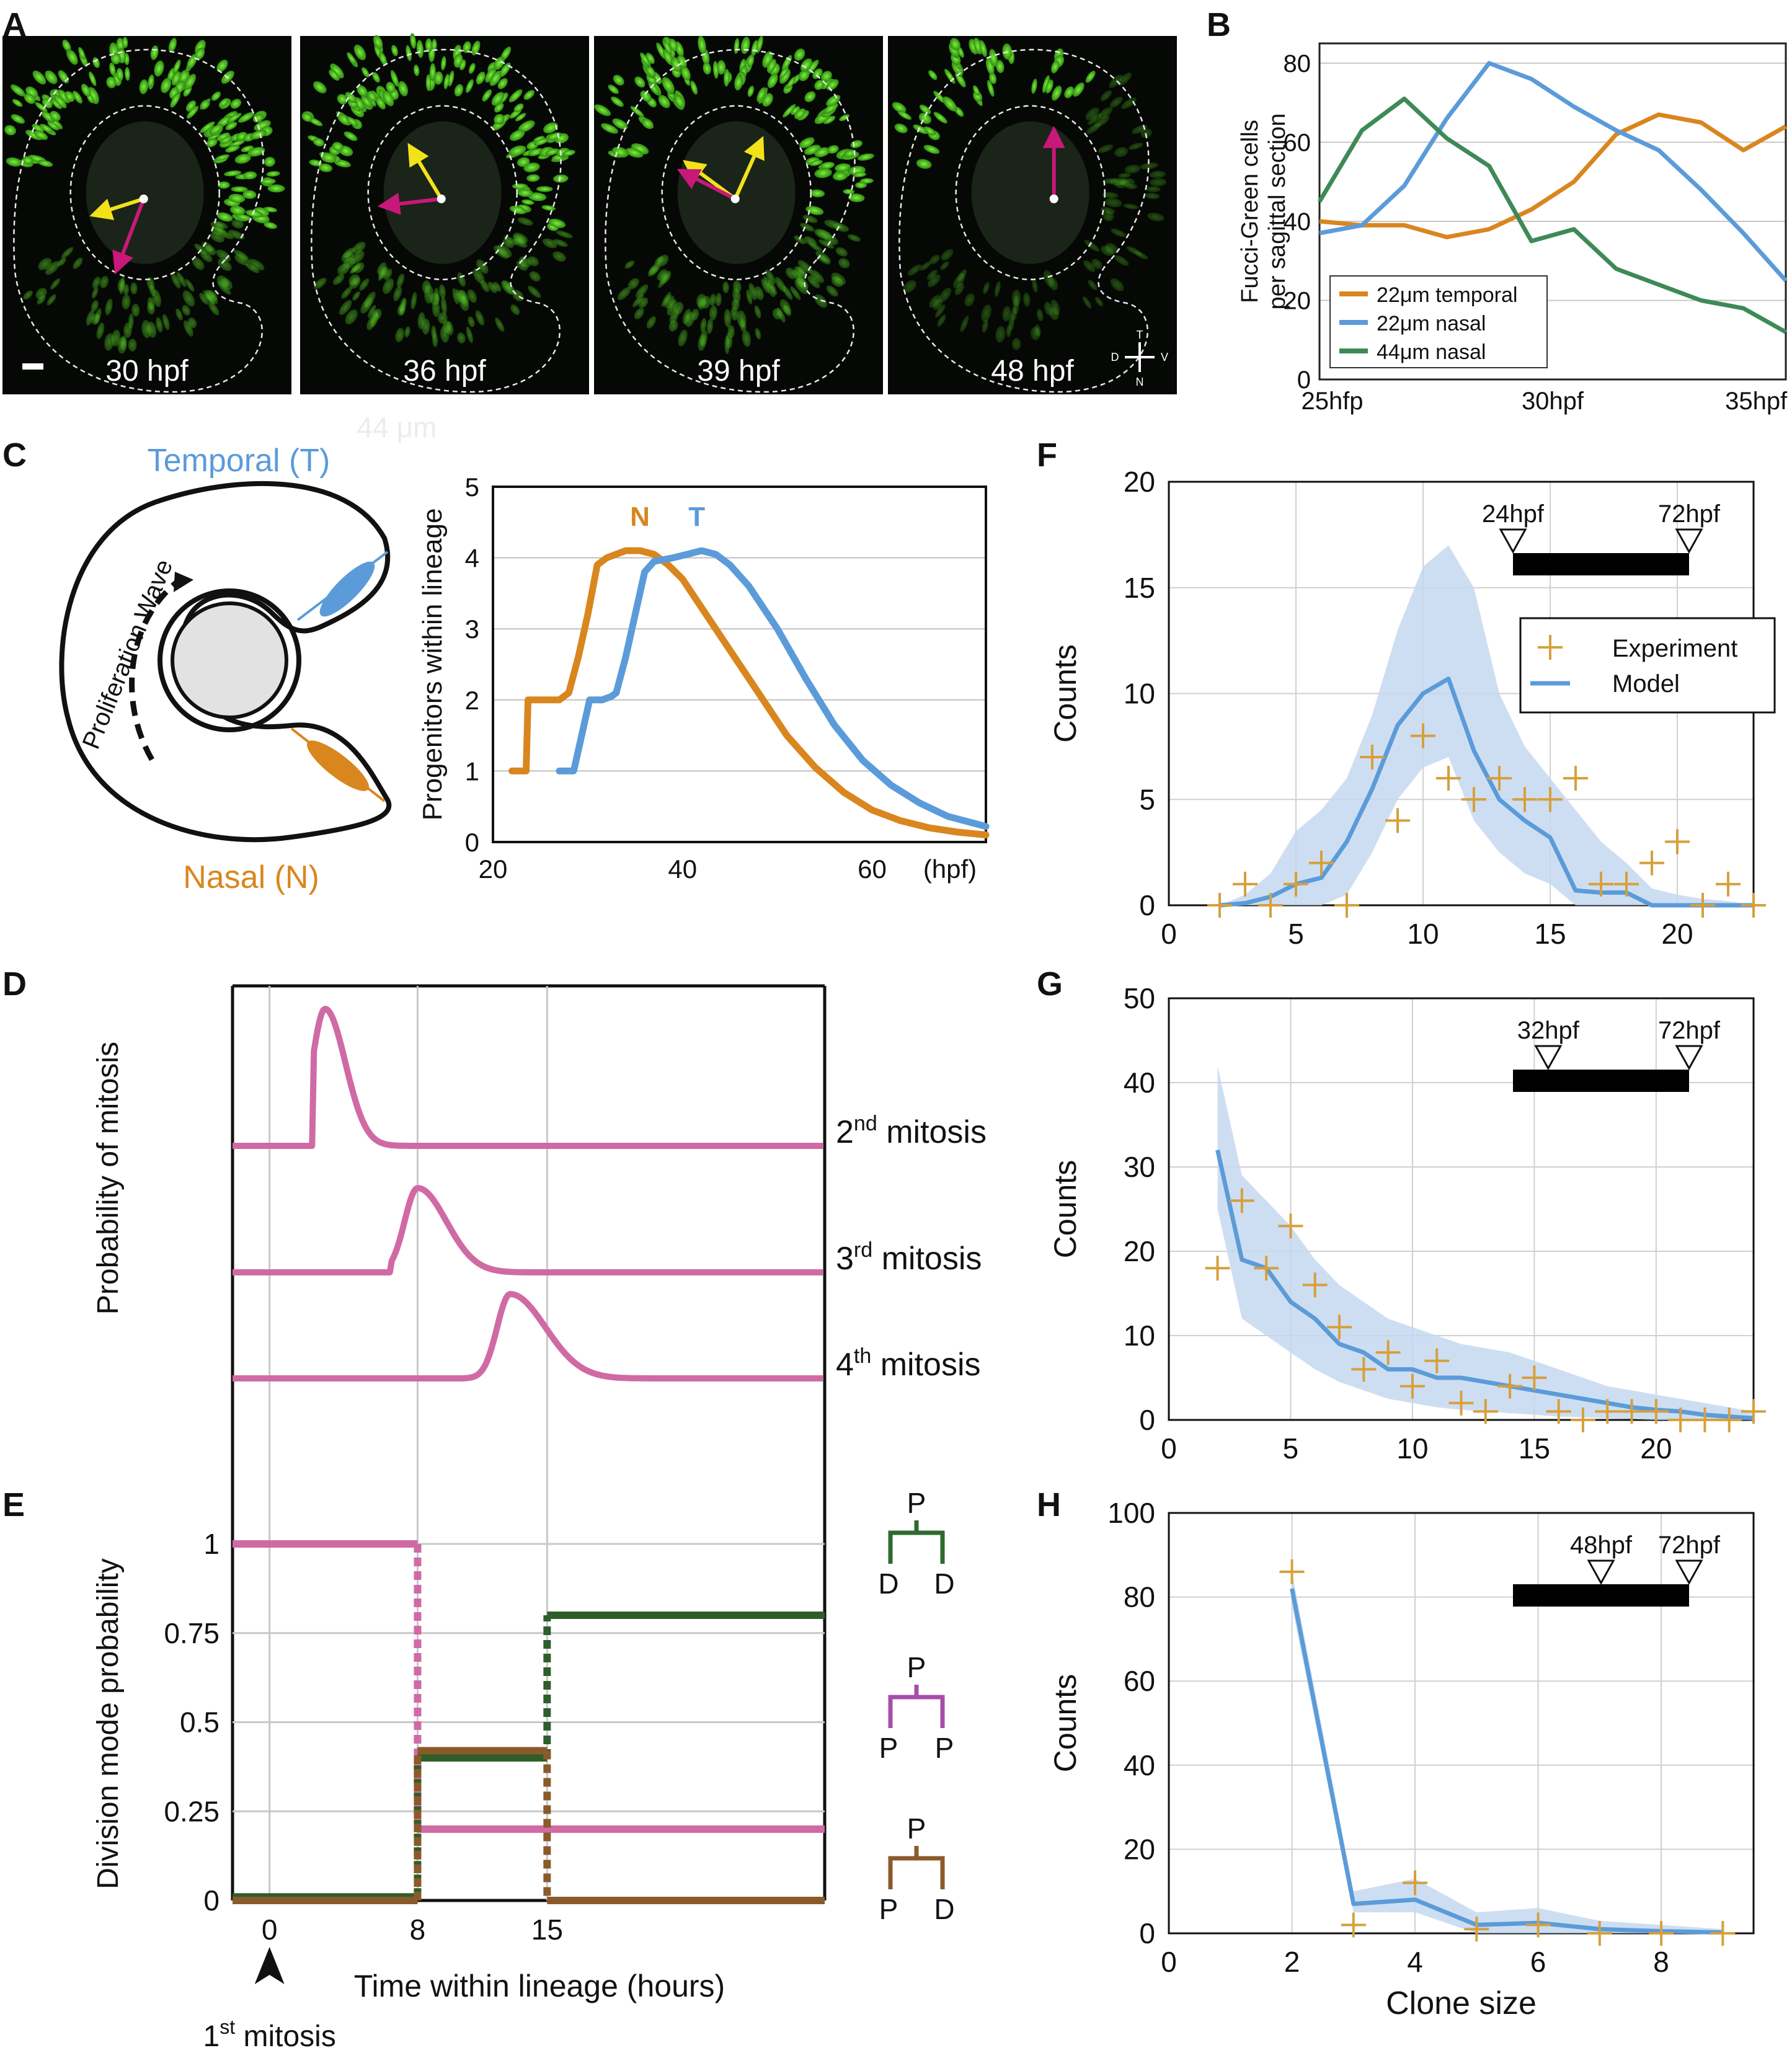 This screenshot has width=1792, height=2053. What do you see at coordinates (229, 660) in the screenshot?
I see `lens-ring` at bounding box center [229, 660].